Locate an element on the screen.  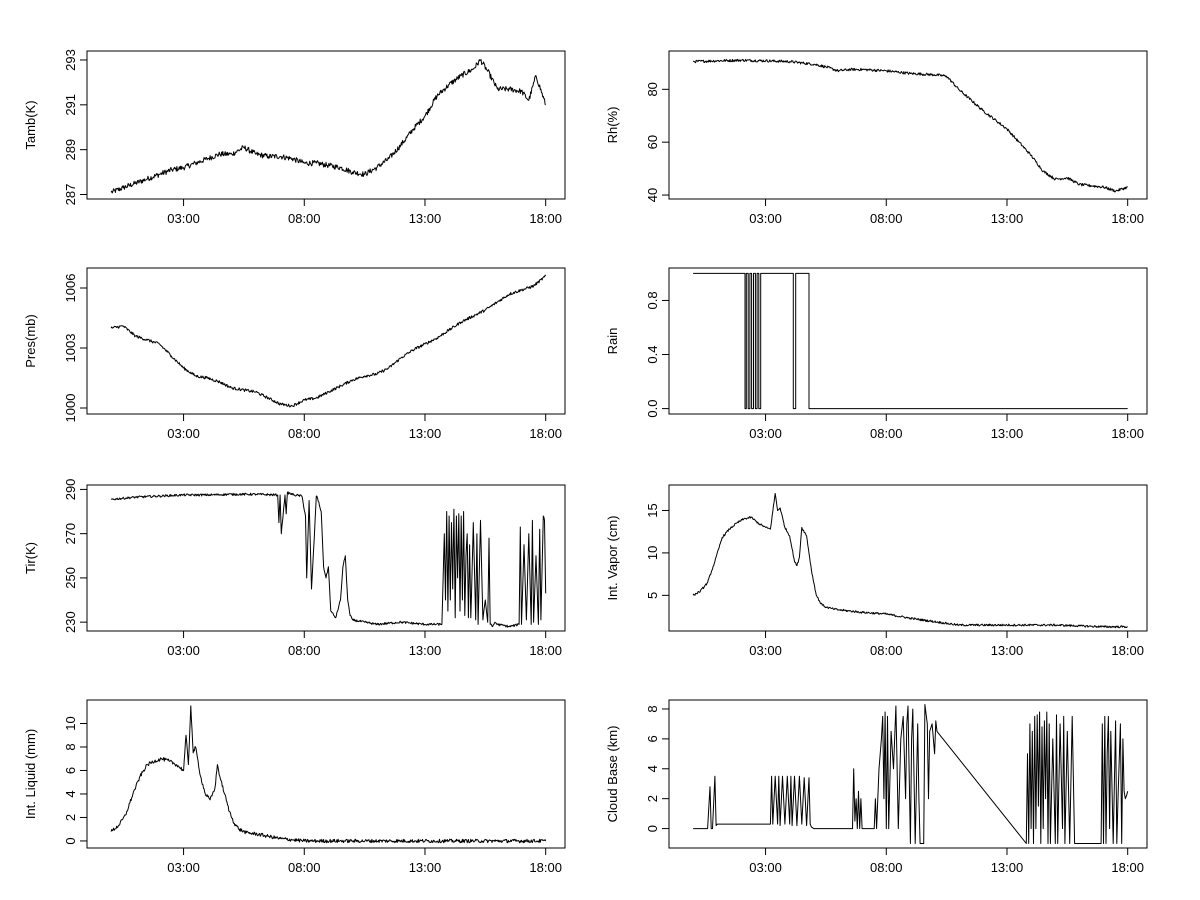
panel-1: 03:00 08:00 13:00 18:00 287 289 291 293 Tamb(K) is located at coordinates (294, 137).